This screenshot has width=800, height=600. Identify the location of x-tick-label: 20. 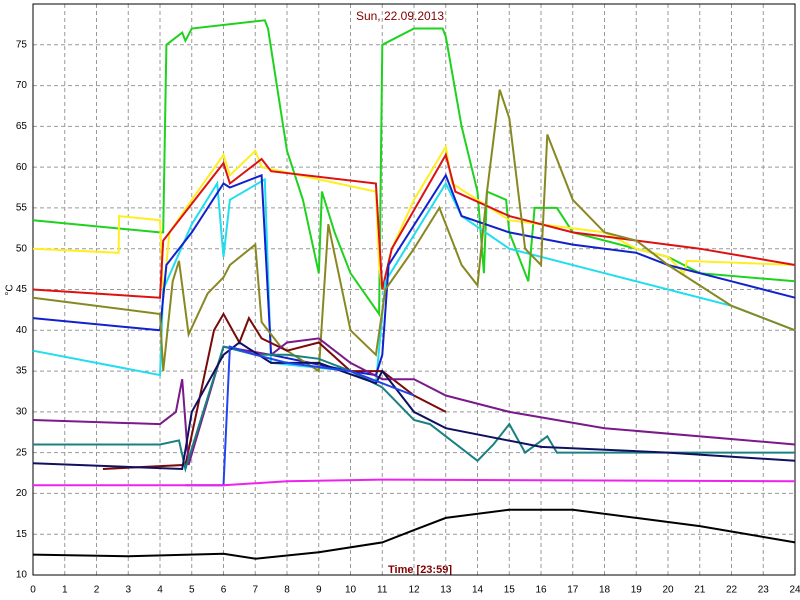
(668, 590).